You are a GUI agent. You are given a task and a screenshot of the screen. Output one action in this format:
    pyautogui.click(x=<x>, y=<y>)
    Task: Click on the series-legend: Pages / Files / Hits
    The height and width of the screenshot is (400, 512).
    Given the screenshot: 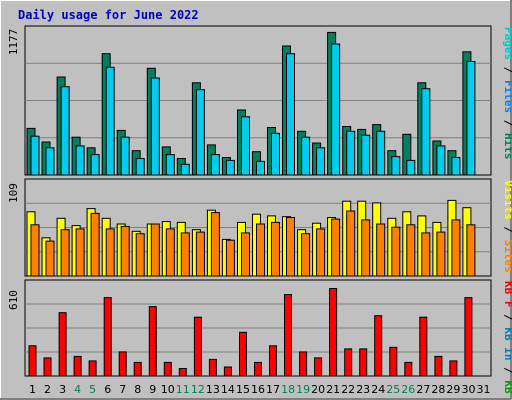 What is the action you would take?
    pyautogui.click(x=507, y=93)
    